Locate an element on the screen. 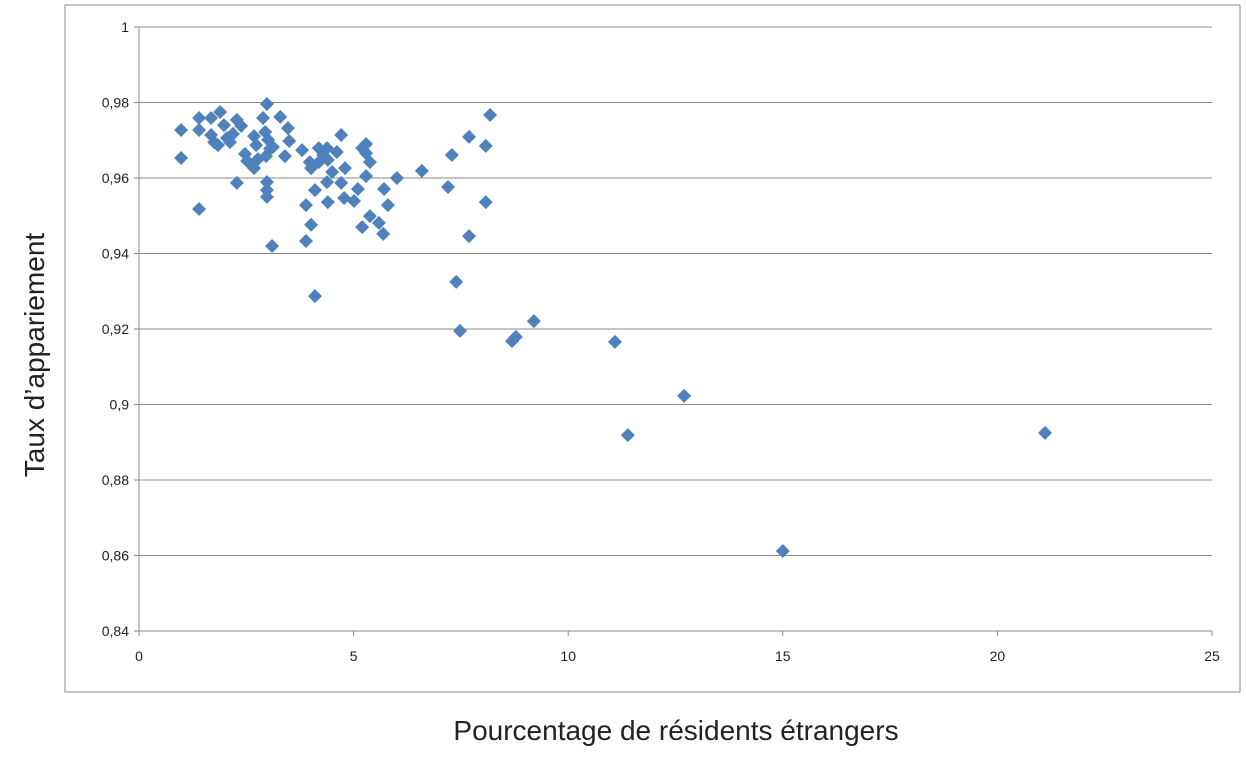  y-tick-label: 0,92 is located at coordinates (115, 329).